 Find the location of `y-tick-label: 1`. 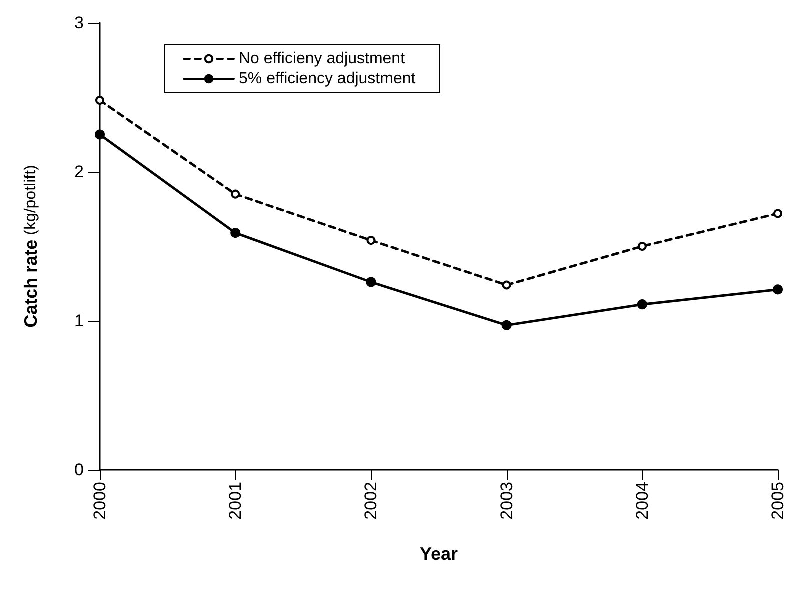

y-tick-label: 1 is located at coordinates (79, 321).